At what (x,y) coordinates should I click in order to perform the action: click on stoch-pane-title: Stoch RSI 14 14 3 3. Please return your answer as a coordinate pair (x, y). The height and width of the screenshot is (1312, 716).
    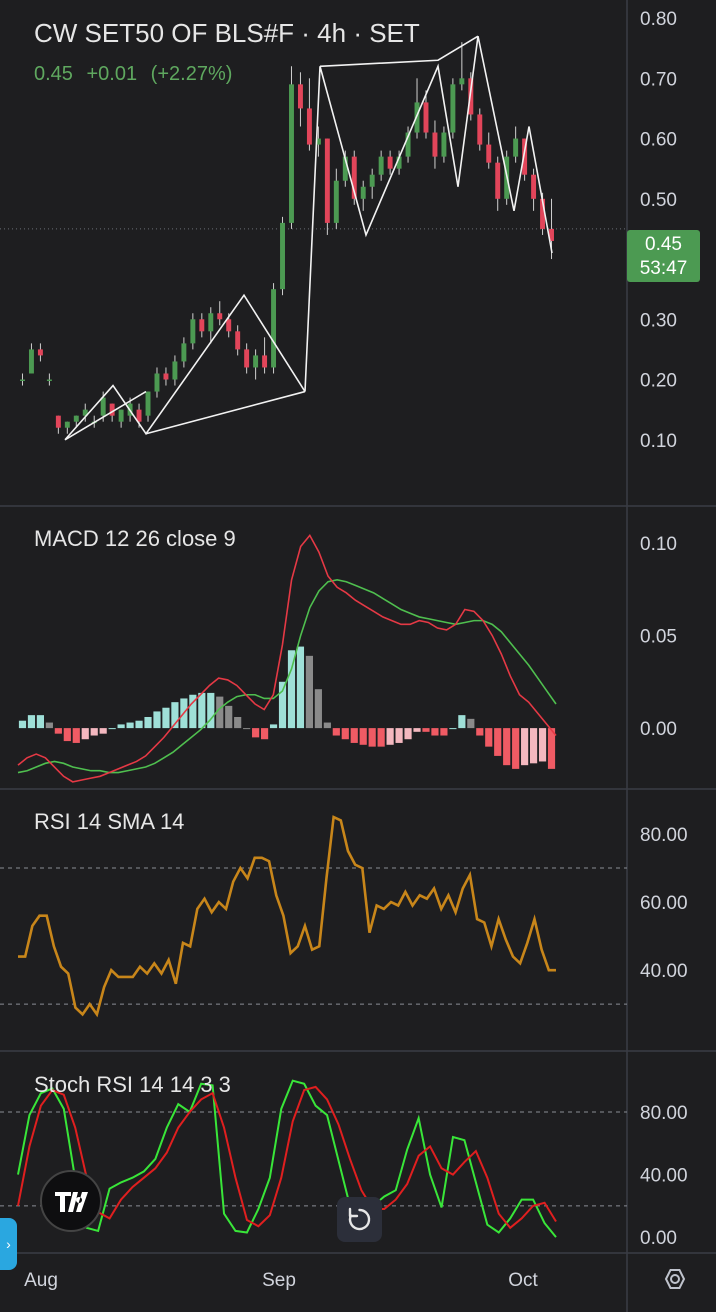
    Looking at the image, I should click on (132, 1084).